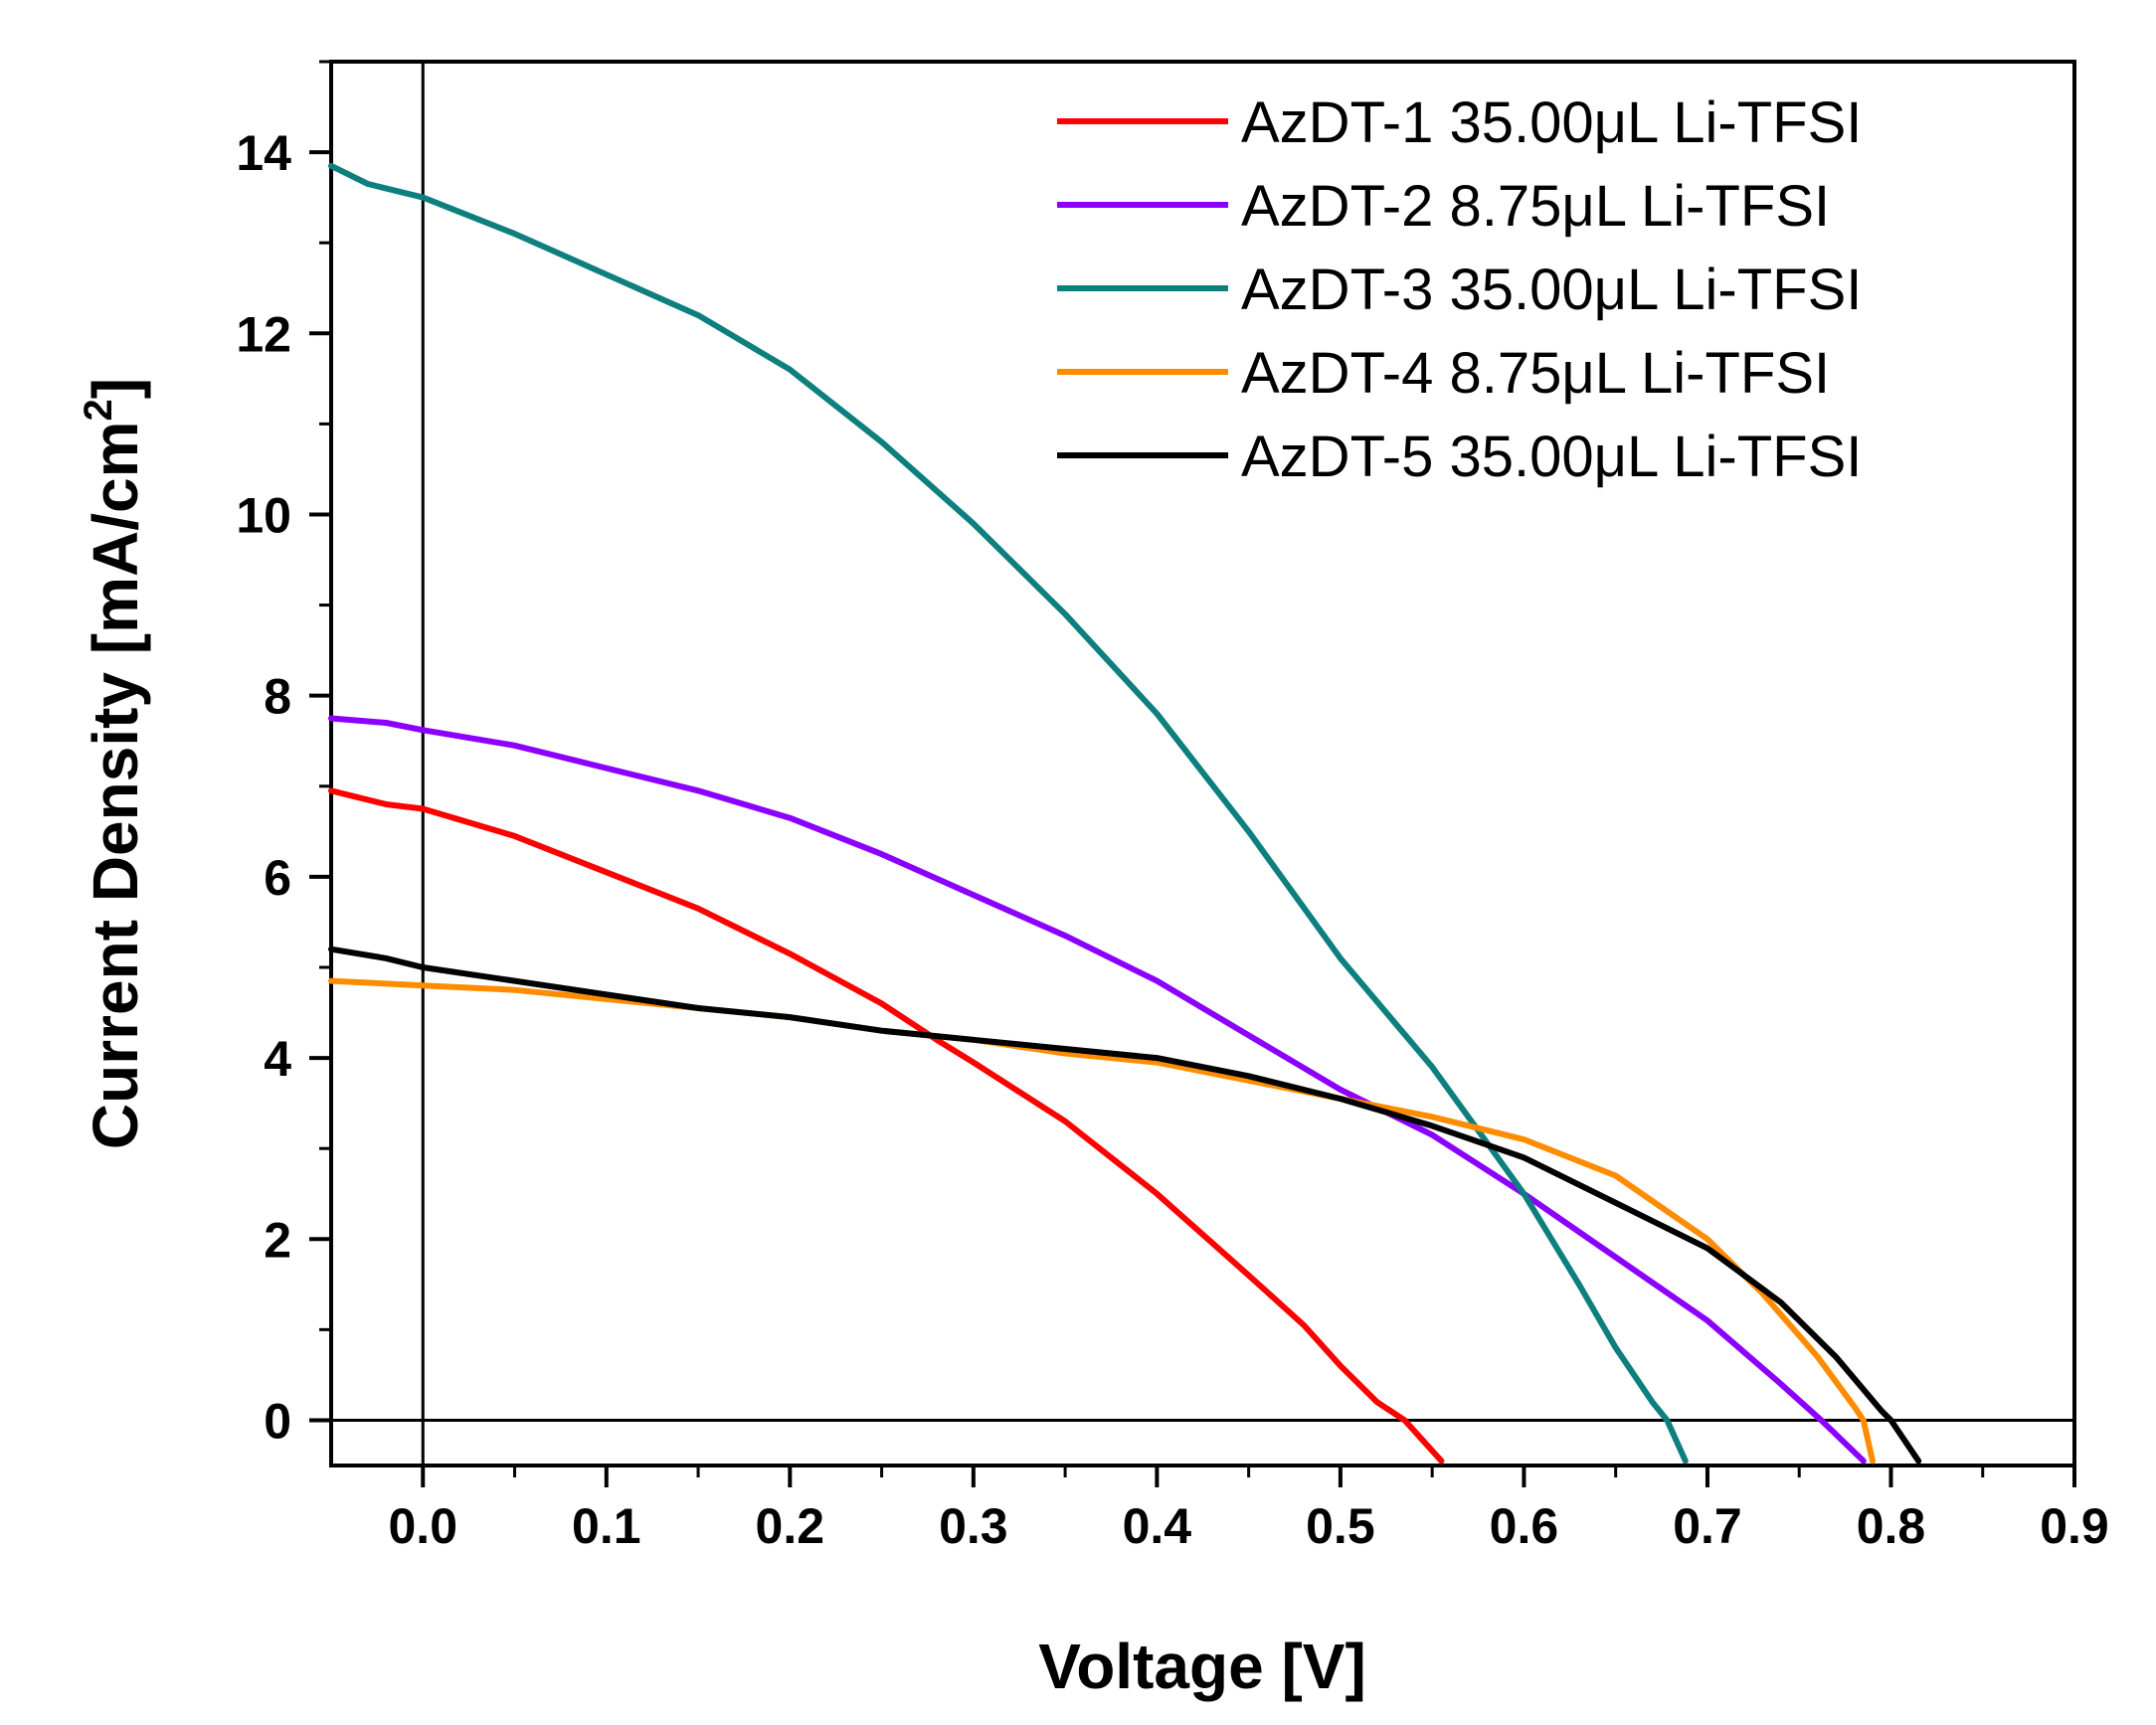 Image resolution: width=2156 pixels, height=1725 pixels. Describe the element at coordinates (1157, 1526) in the screenshot. I see `x-tick-label: 0.4` at that location.